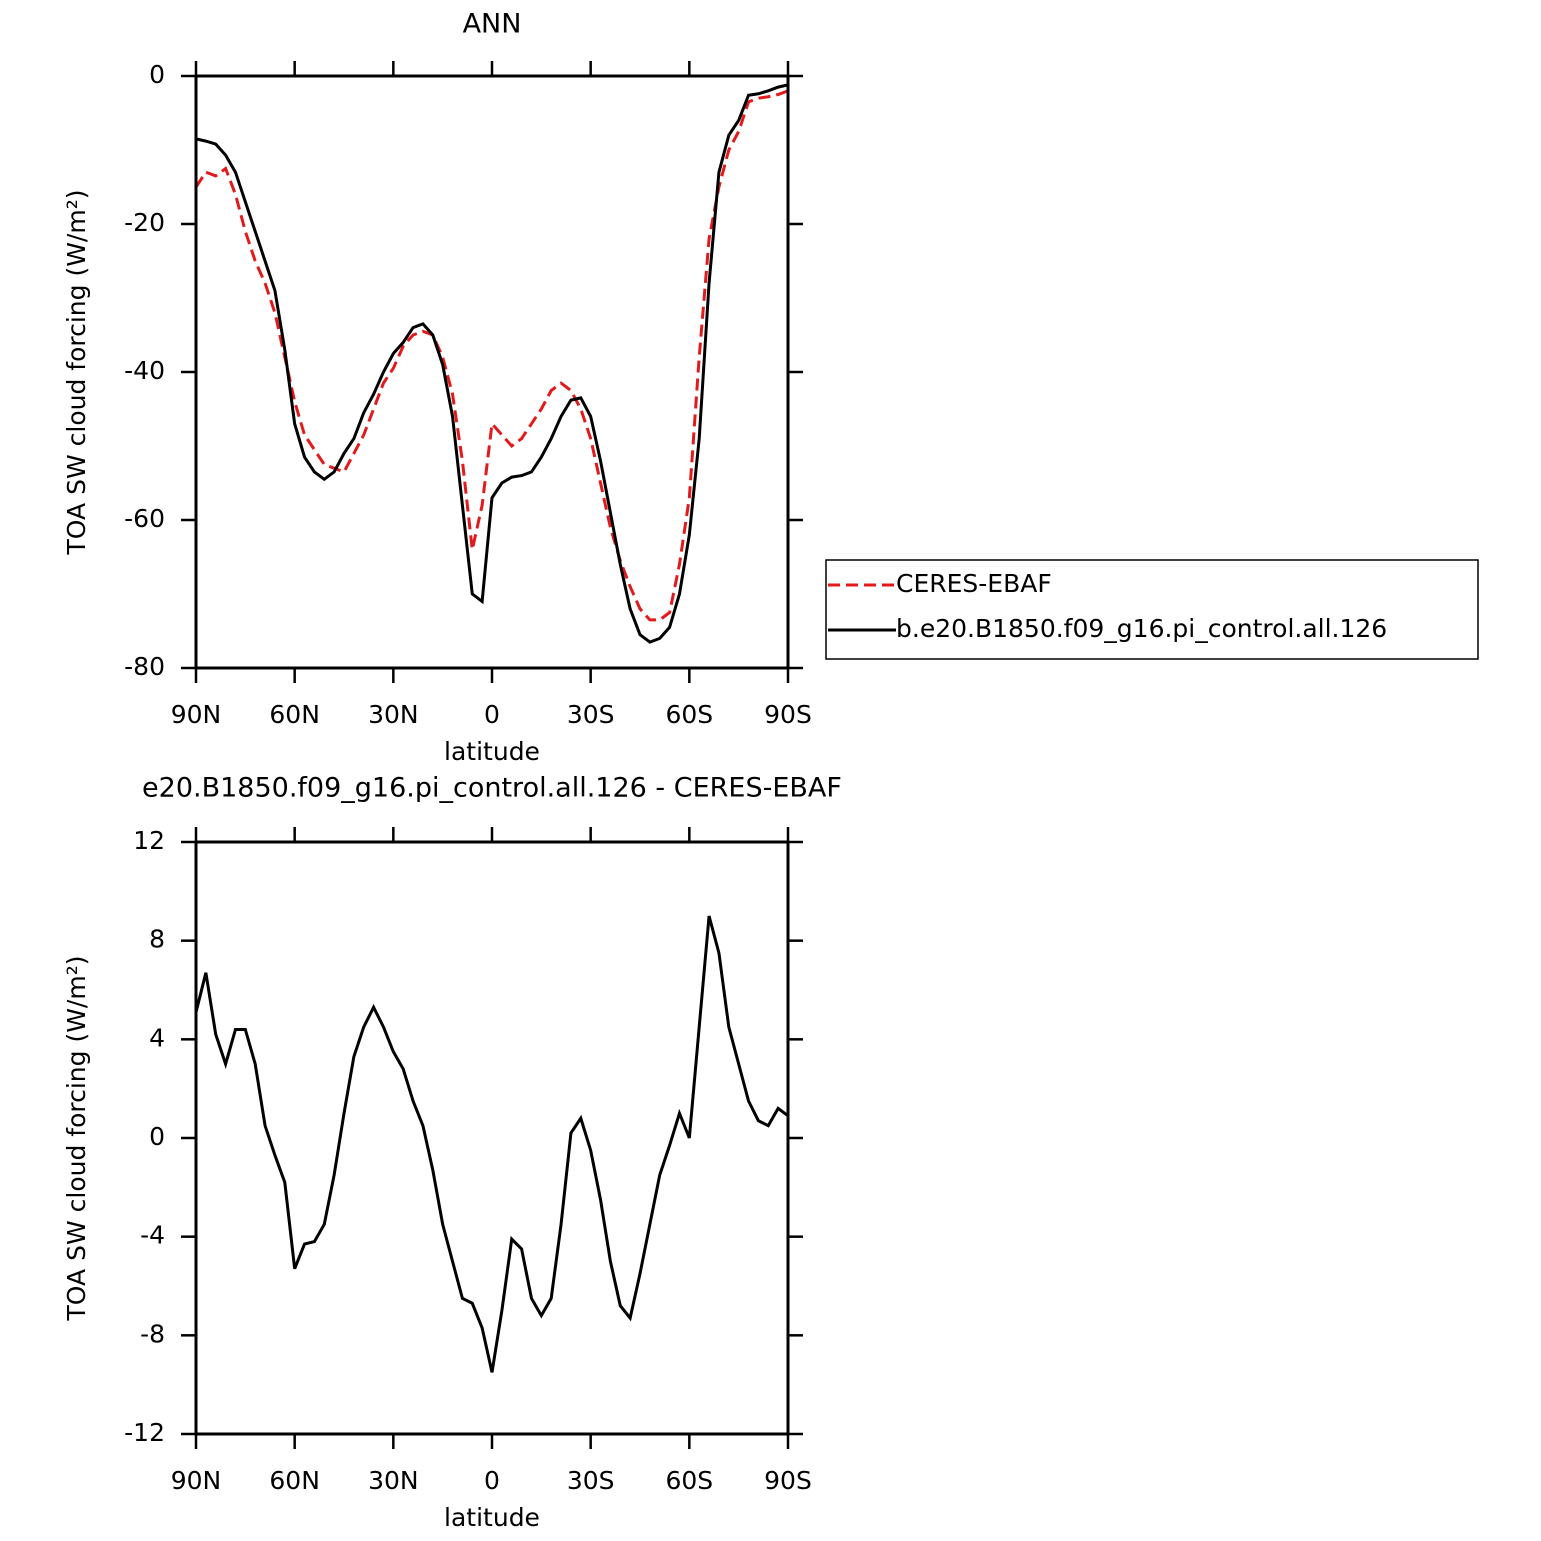 The image size is (1541, 1541). What do you see at coordinates (157, 939) in the screenshot?
I see `y-tick-label: 8` at bounding box center [157, 939].